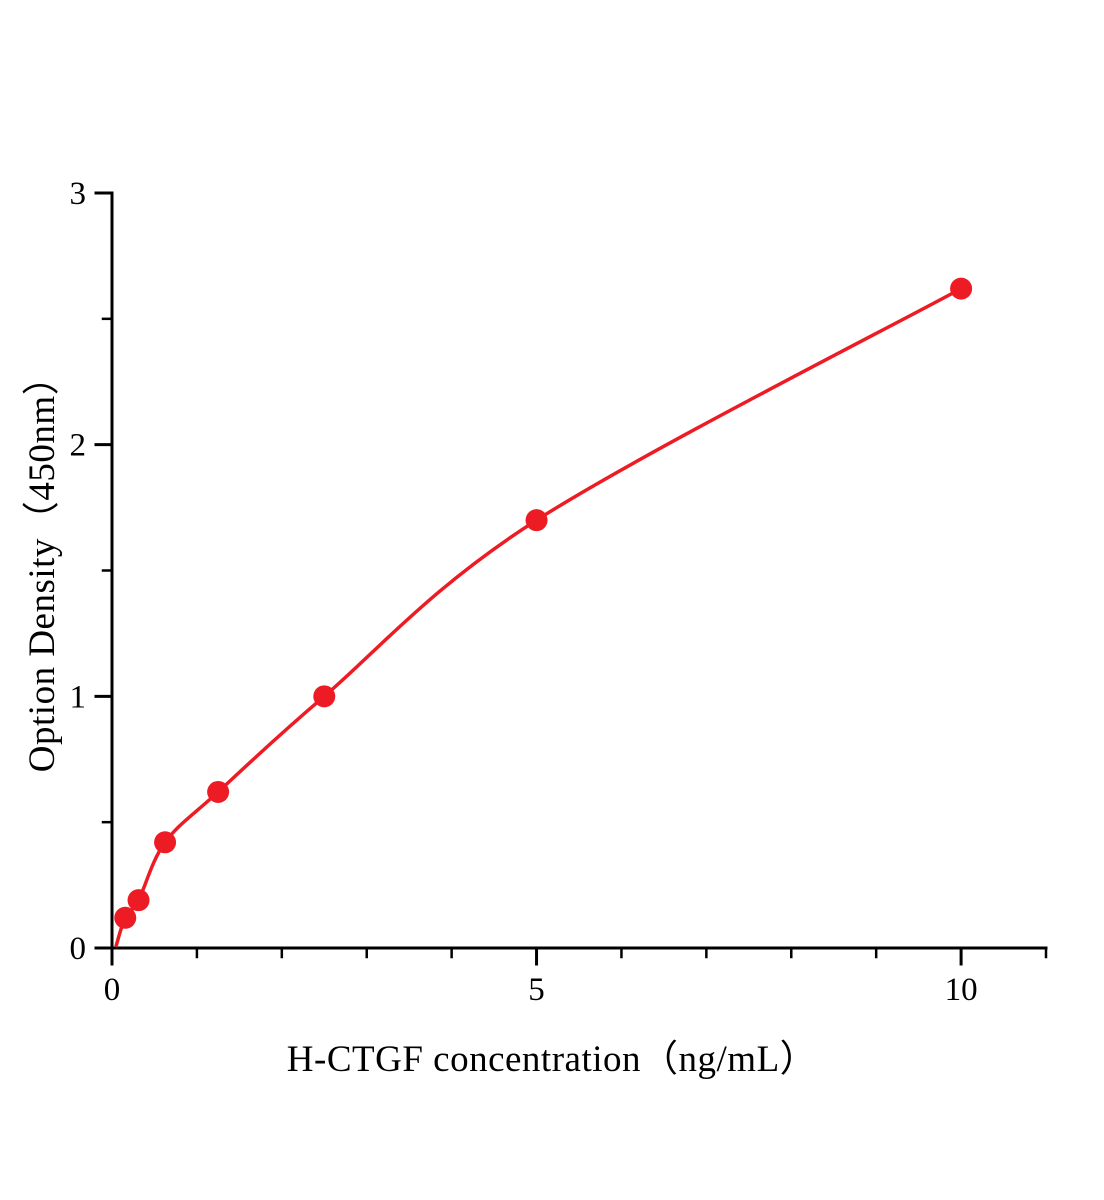 The image size is (1104, 1200). What do you see at coordinates (961, 990) in the screenshot?
I see `svg-text: 10` at bounding box center [961, 990].